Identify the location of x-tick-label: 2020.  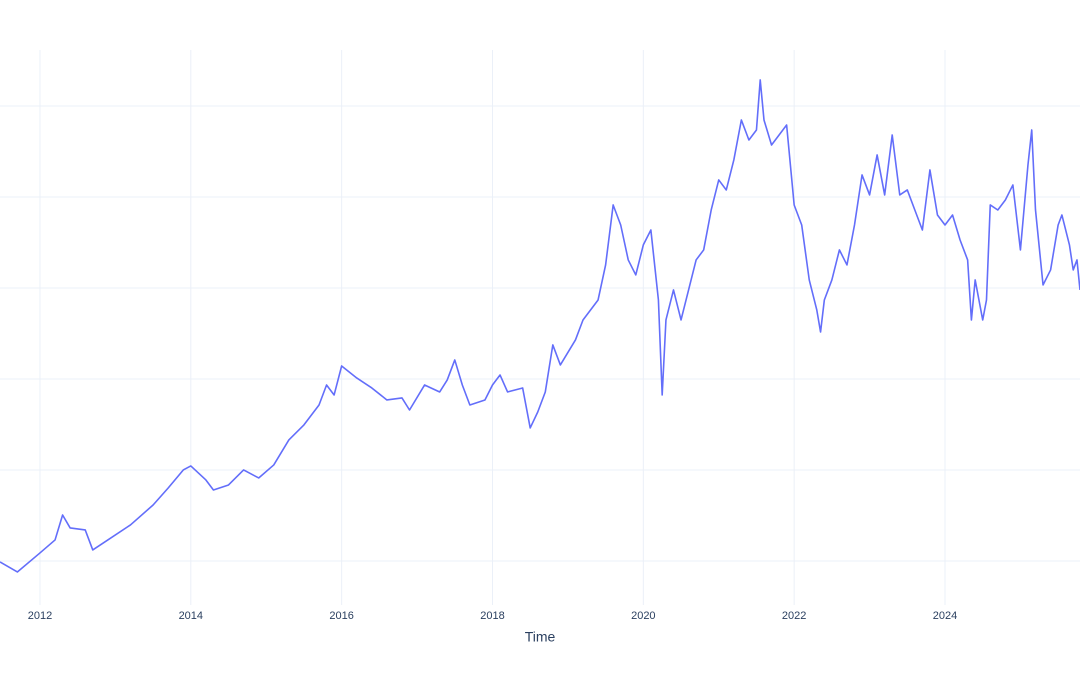
(643, 616).